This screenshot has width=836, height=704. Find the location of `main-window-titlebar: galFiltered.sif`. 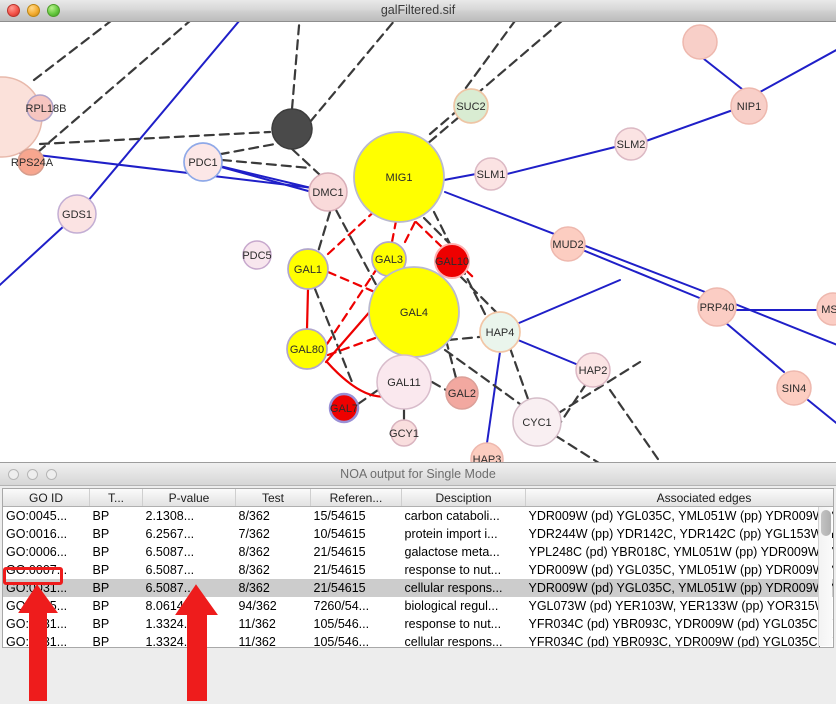

main-window-titlebar: galFiltered.sif is located at coordinates (418, 11).